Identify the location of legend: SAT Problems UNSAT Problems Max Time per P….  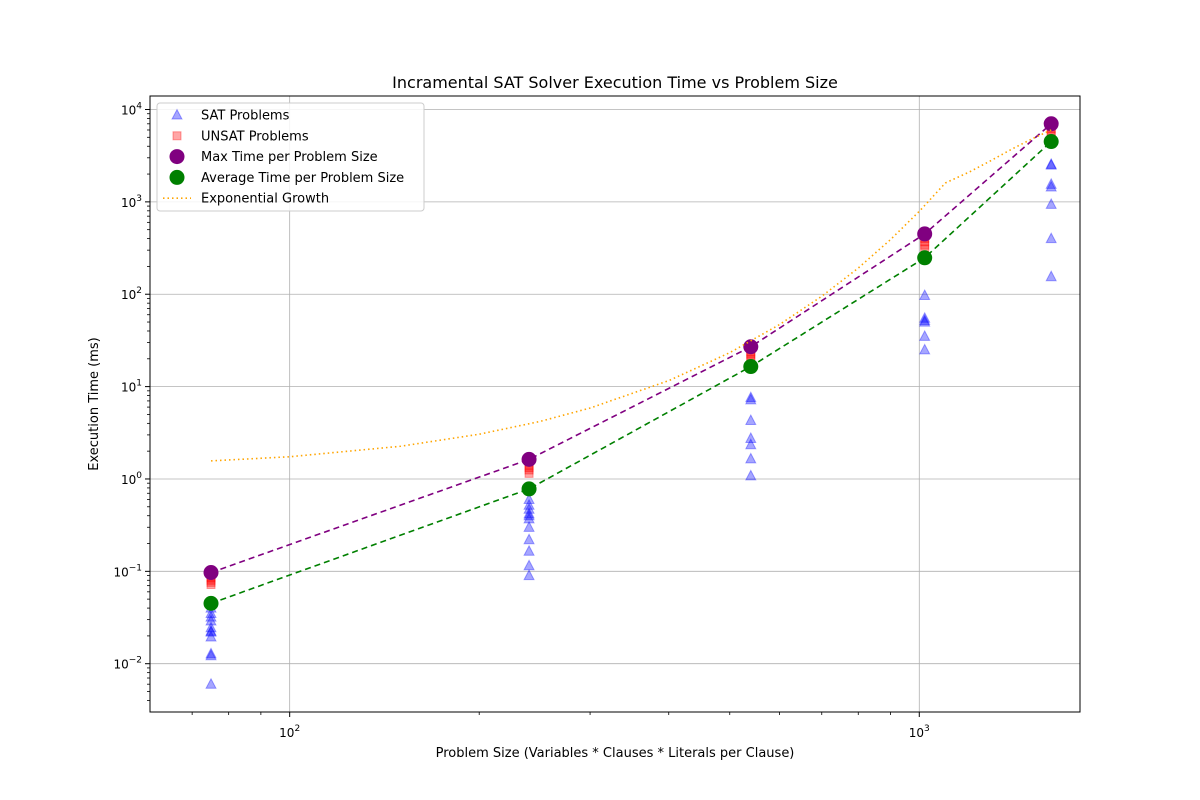
(290, 157).